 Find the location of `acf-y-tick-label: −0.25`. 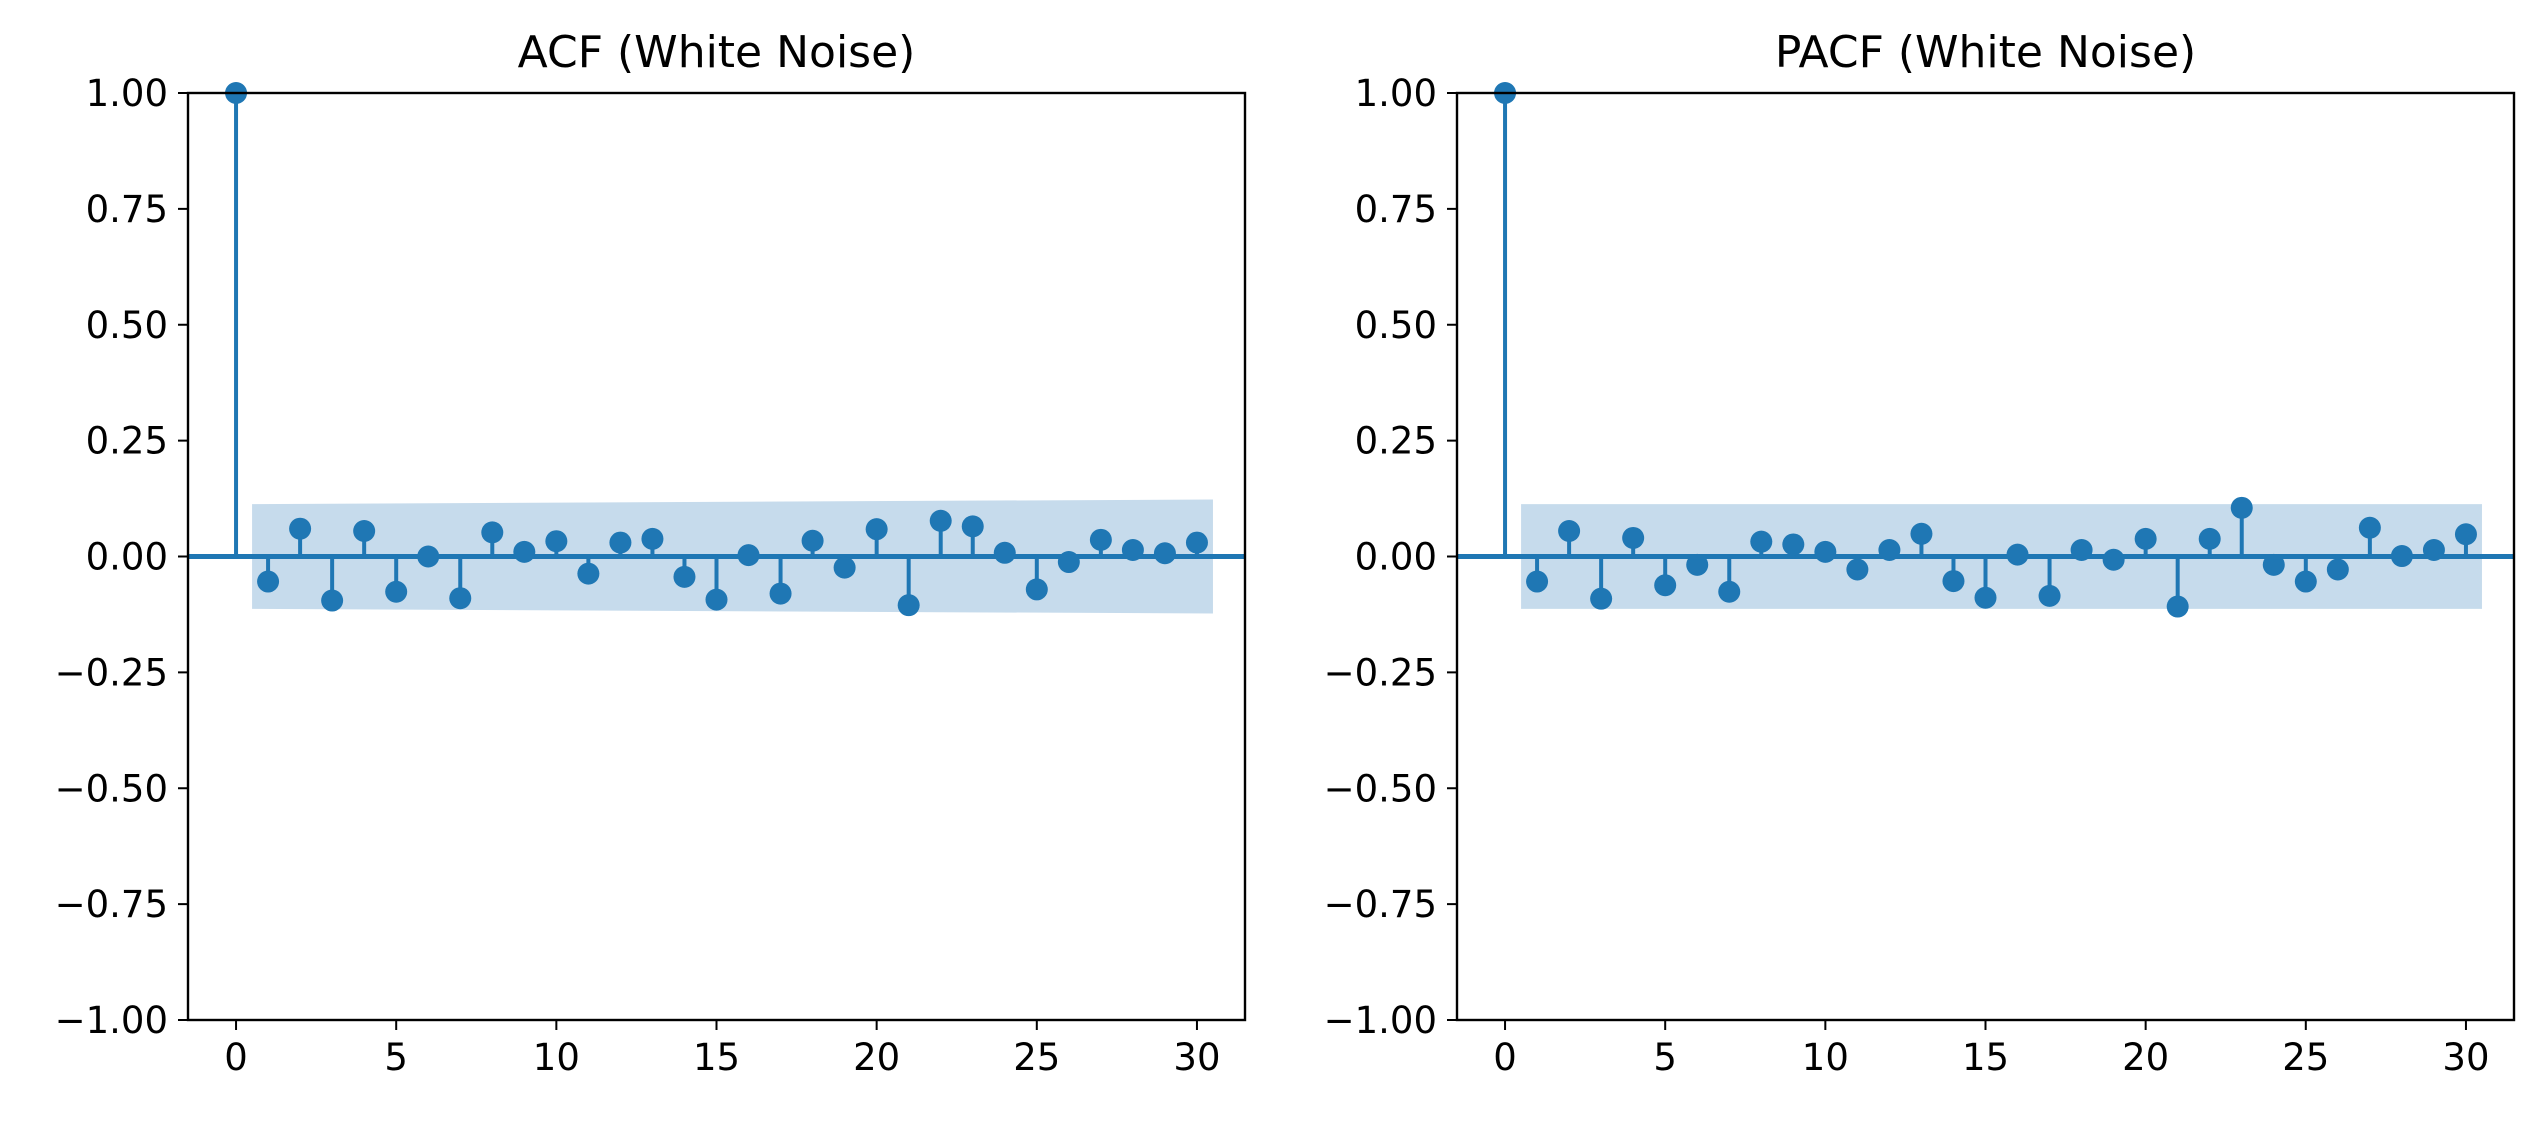

acf-y-tick-label: −0.25 is located at coordinates (111, 672).